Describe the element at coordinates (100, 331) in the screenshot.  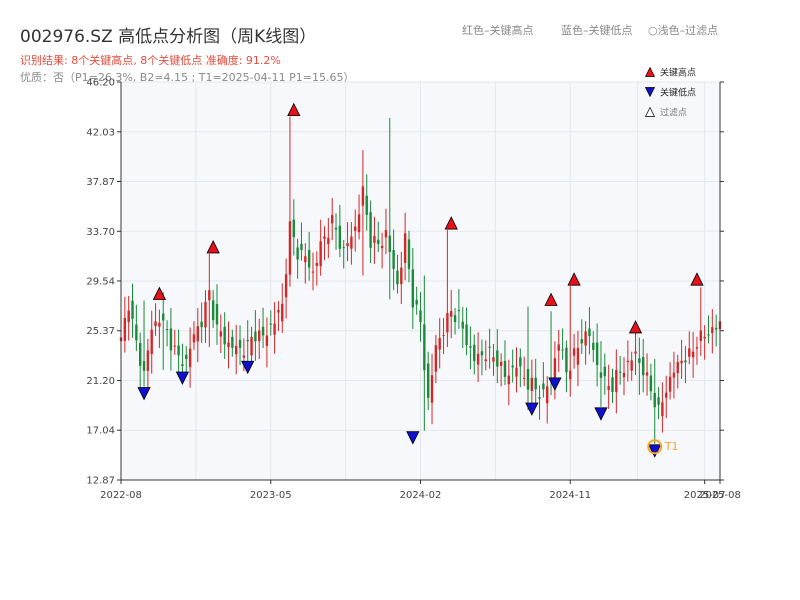
I see `y-tick-label: 25.37` at that location.